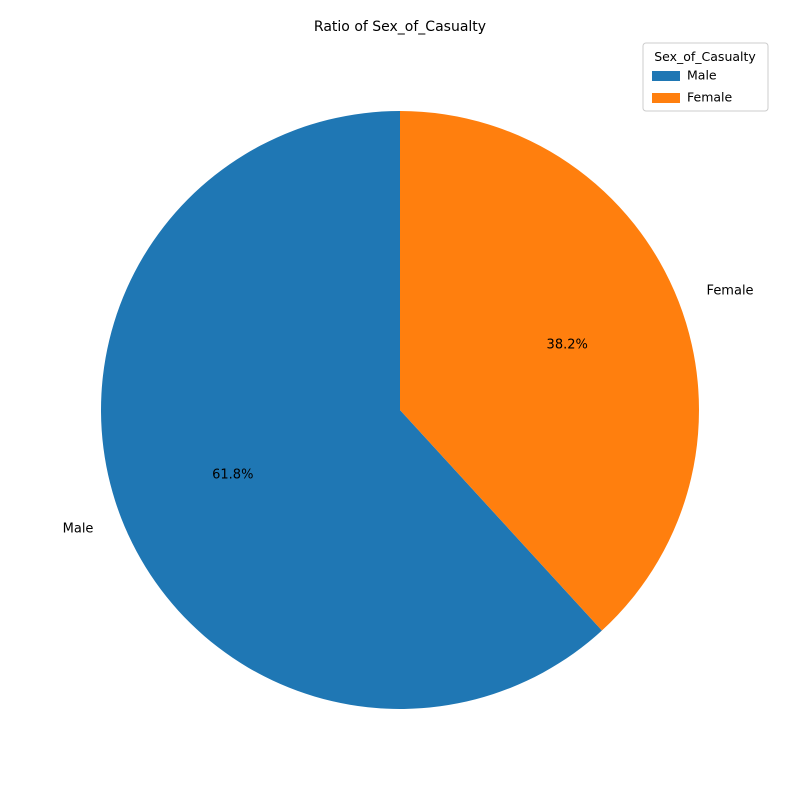 The width and height of the screenshot is (800, 800). What do you see at coordinates (702, 75) in the screenshot?
I see `legend-label-male: Male` at bounding box center [702, 75].